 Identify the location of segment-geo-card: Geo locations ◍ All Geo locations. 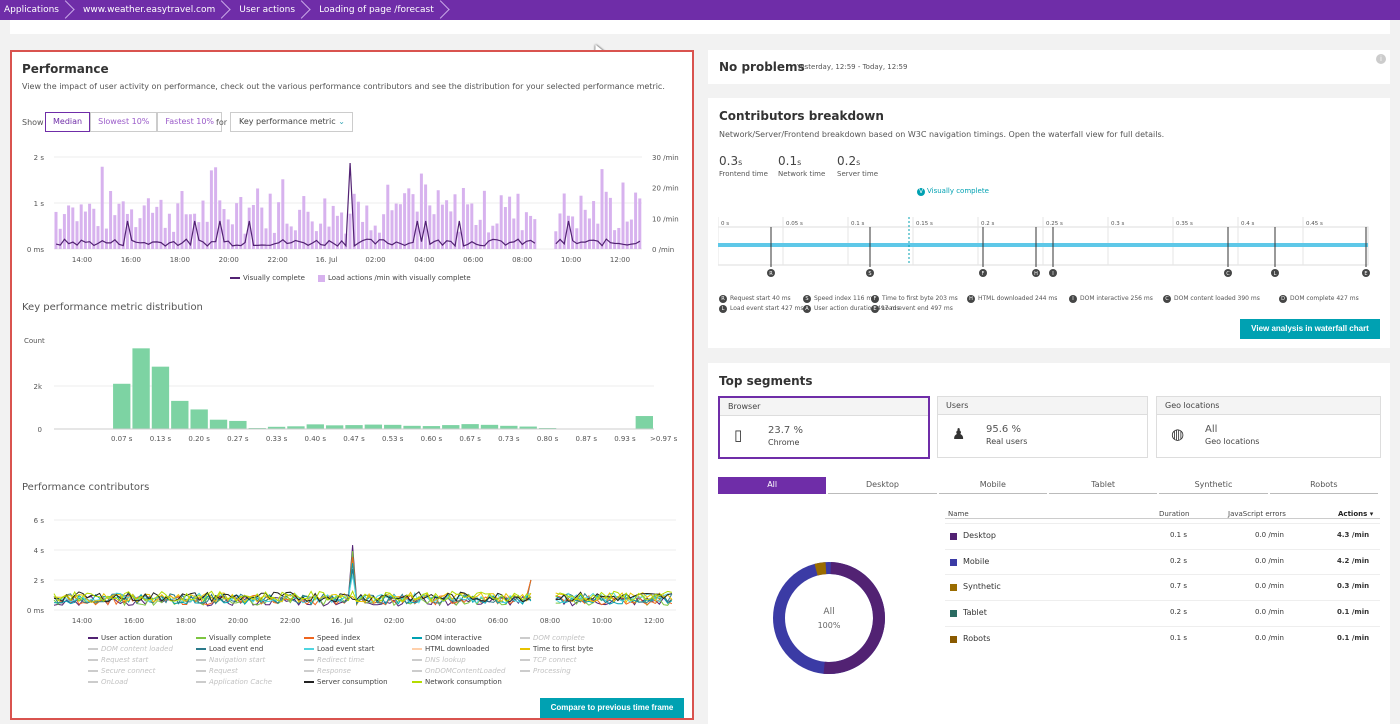
(1268, 427).